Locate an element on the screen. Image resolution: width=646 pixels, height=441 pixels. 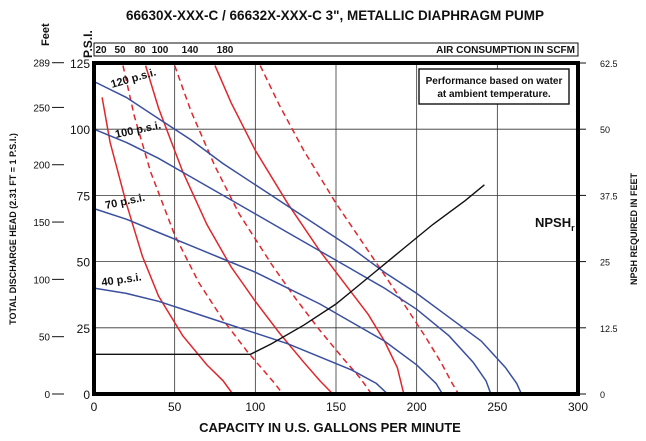
x-tick-label: 150 is located at coordinates (336, 407).